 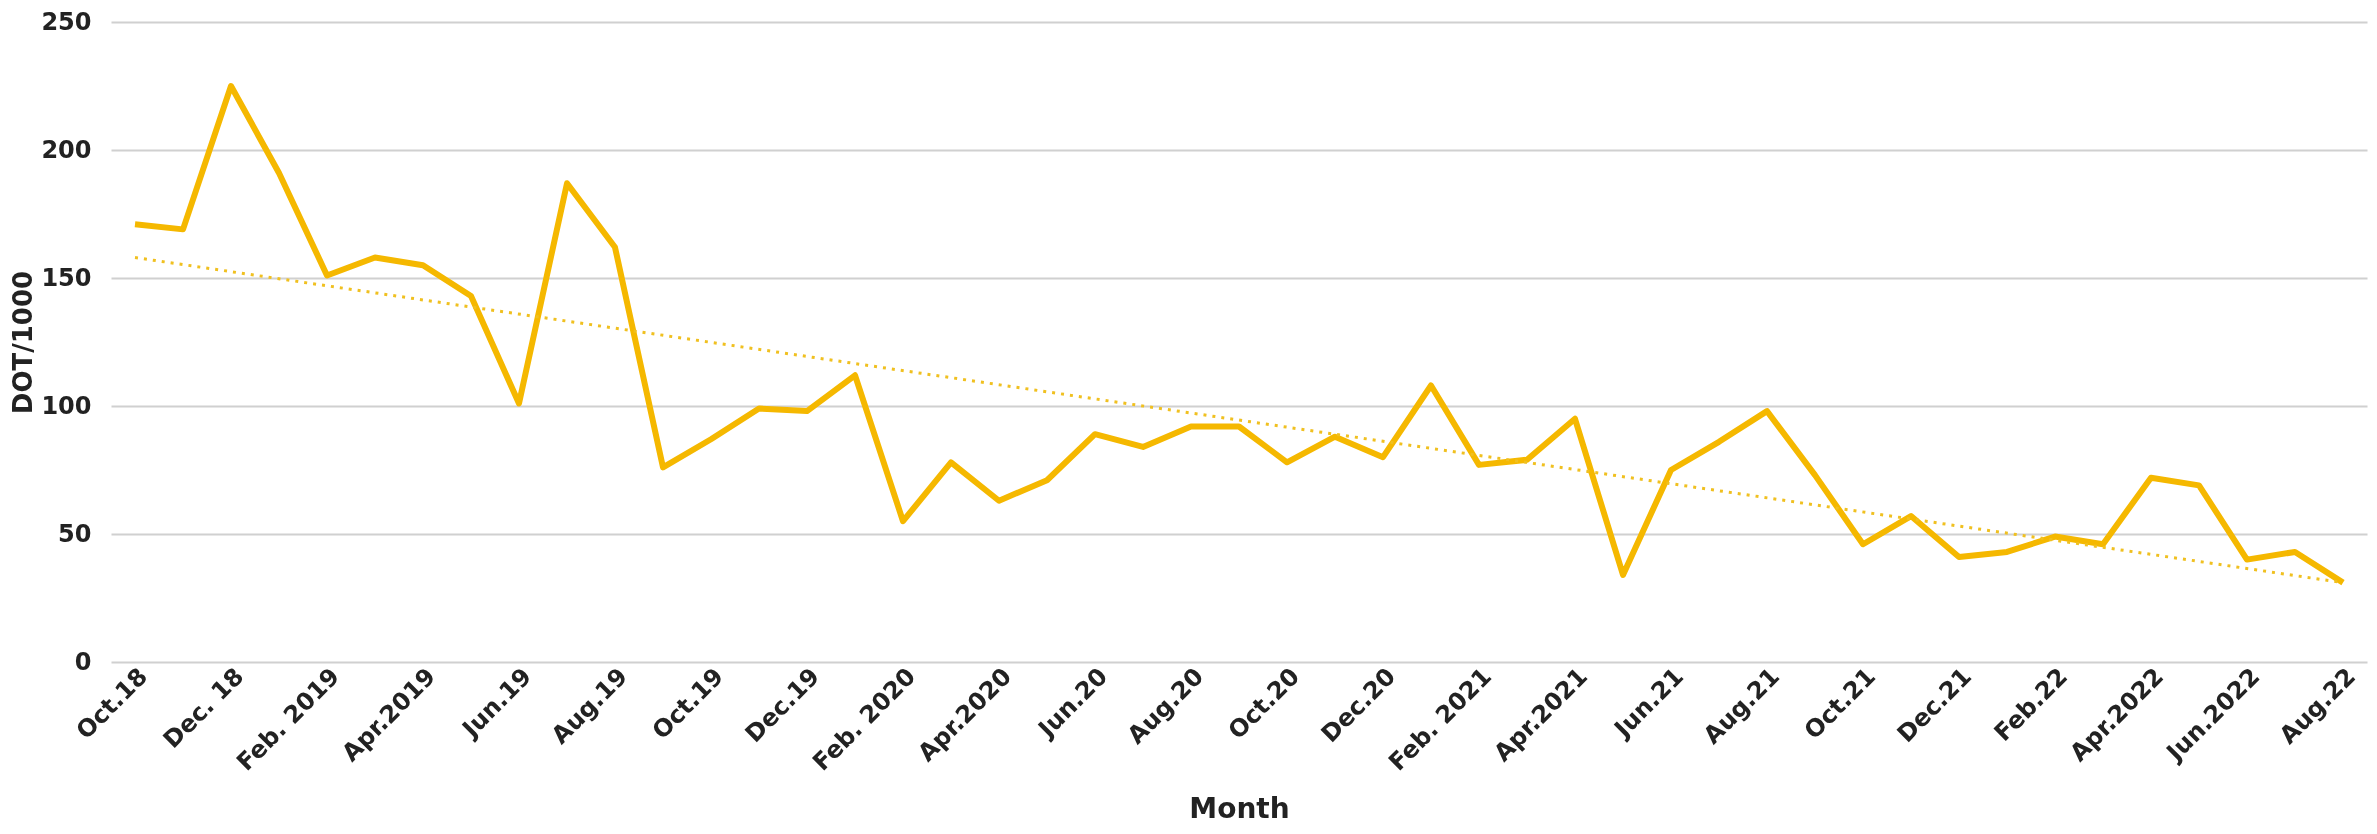 I want to click on y-tick-label: 250, so click(x=66, y=21).